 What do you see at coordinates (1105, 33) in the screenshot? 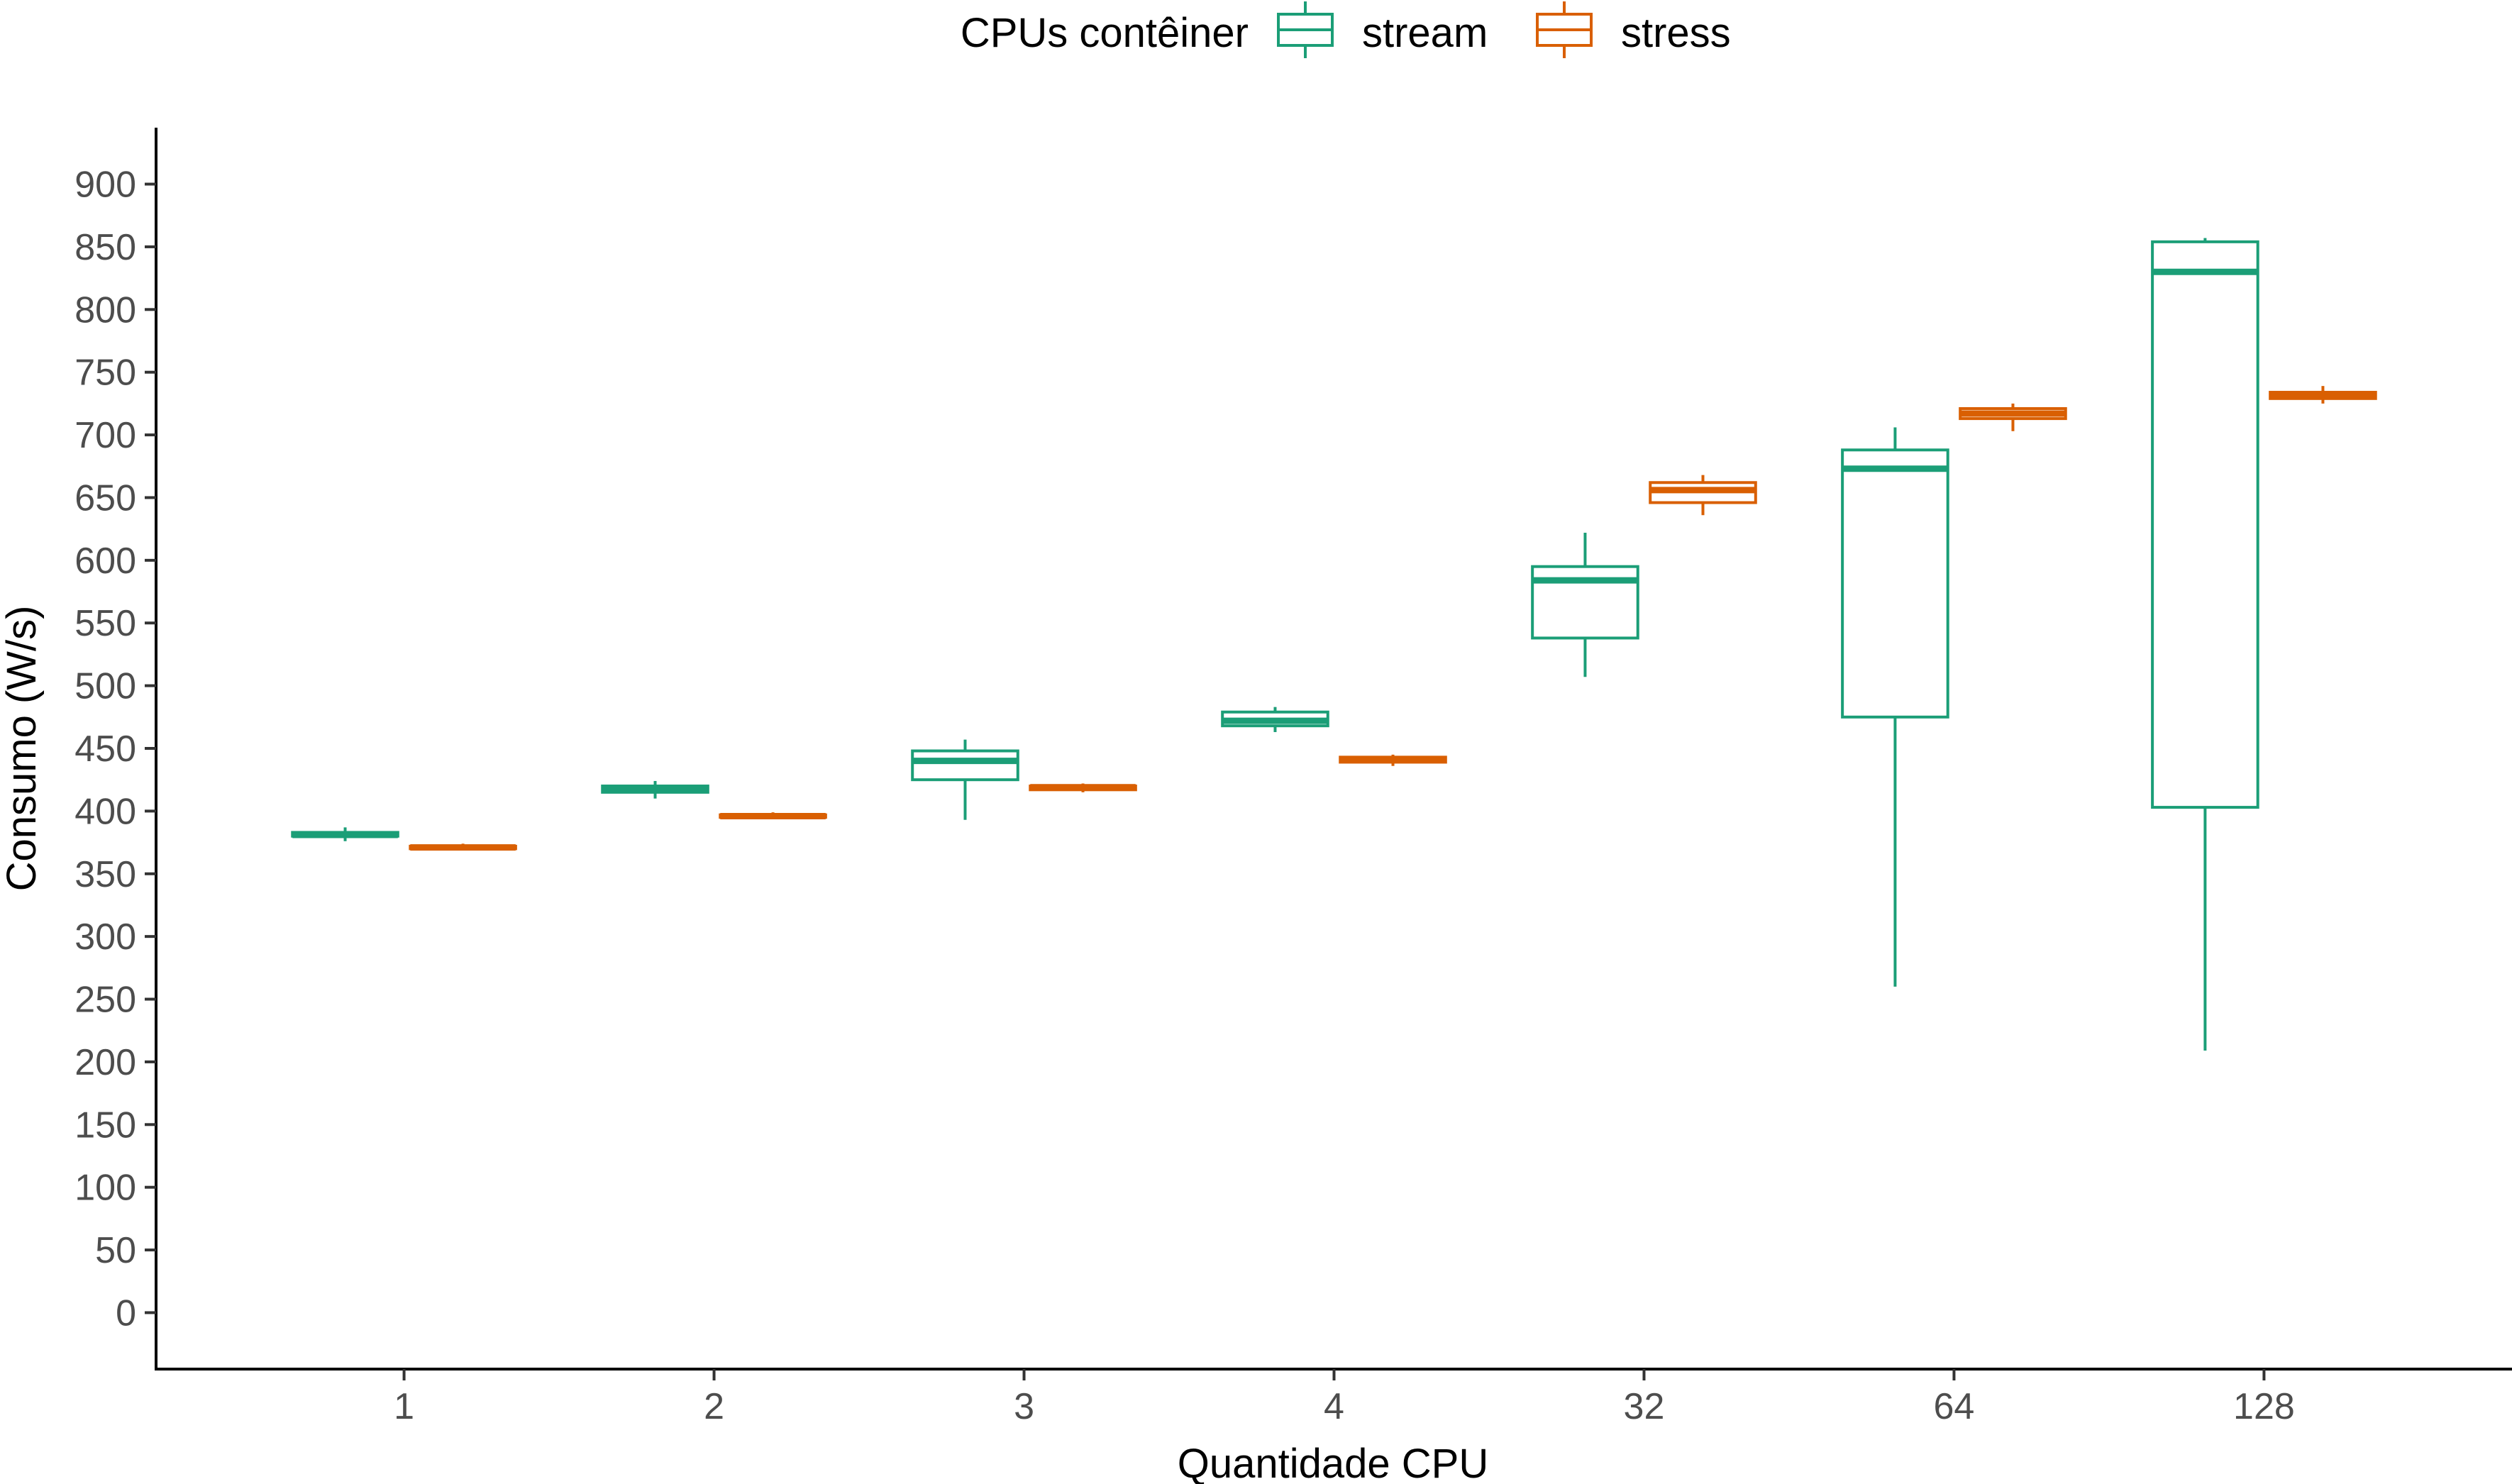
I see `legend-title: CPUs contêiner` at bounding box center [1105, 33].